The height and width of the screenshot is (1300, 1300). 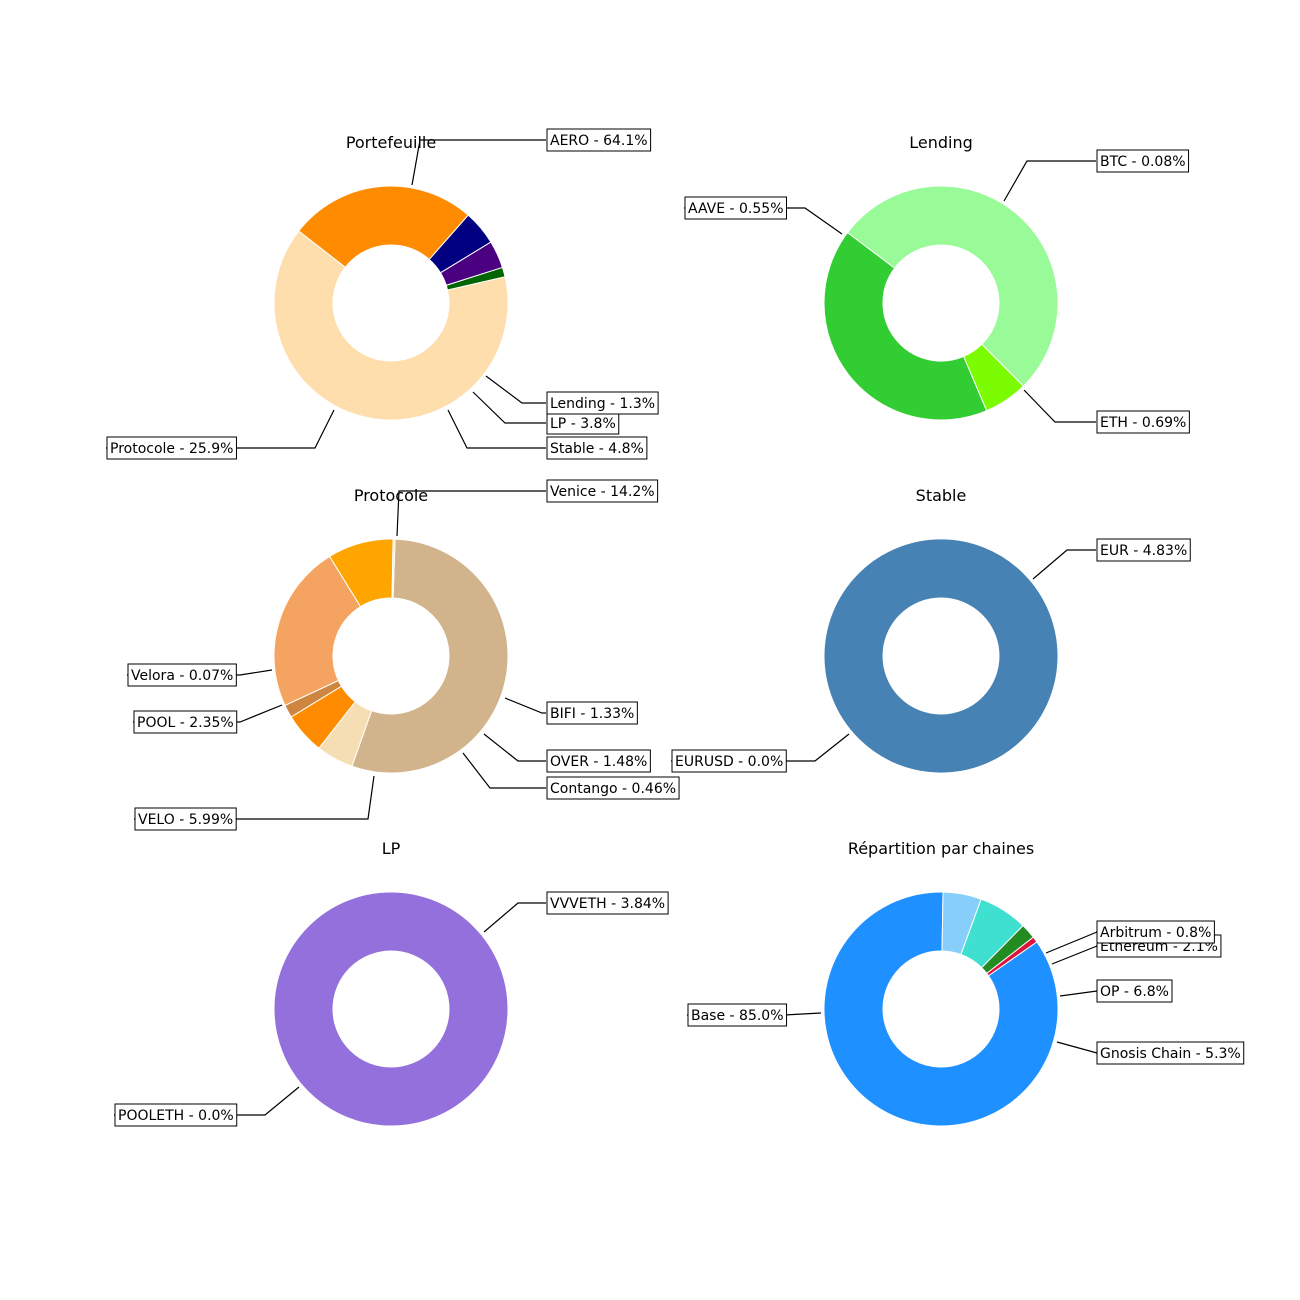 What do you see at coordinates (430, 656) in the screenshot?
I see `slice-venice` at bounding box center [430, 656].